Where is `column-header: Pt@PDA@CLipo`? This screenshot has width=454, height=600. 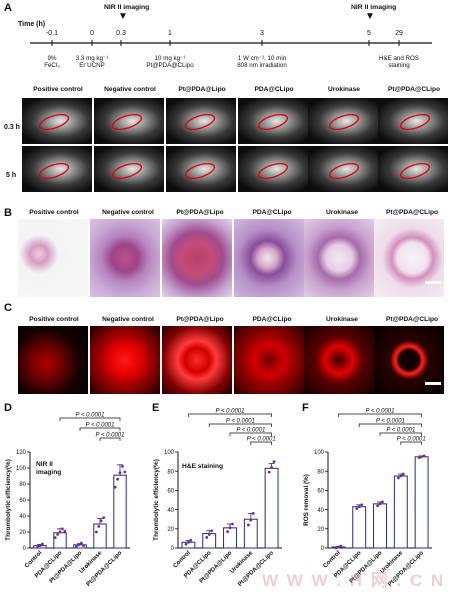
column-header: Pt@PDA@CLipo is located at coordinates (412, 319).